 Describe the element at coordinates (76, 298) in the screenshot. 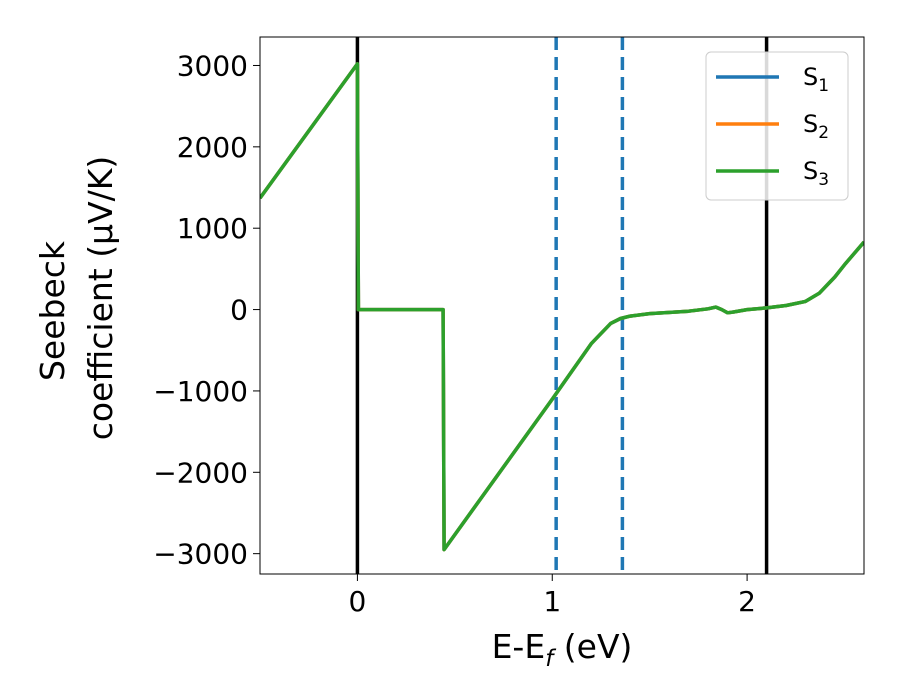

I see `y-axis-label: Seebeck coefficient (μV/K)` at that location.